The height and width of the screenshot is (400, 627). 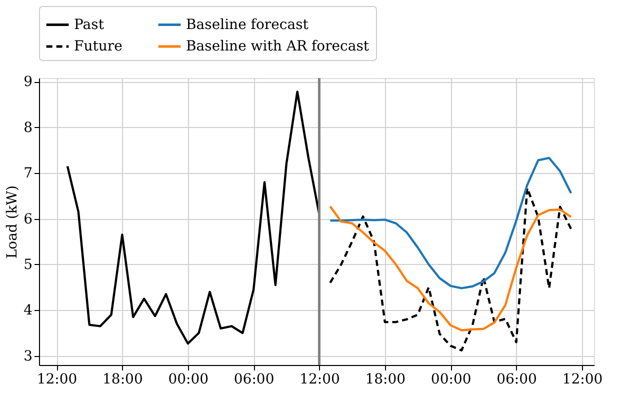 What do you see at coordinates (28, 310) in the screenshot?
I see `y-tick-label: 4` at bounding box center [28, 310].